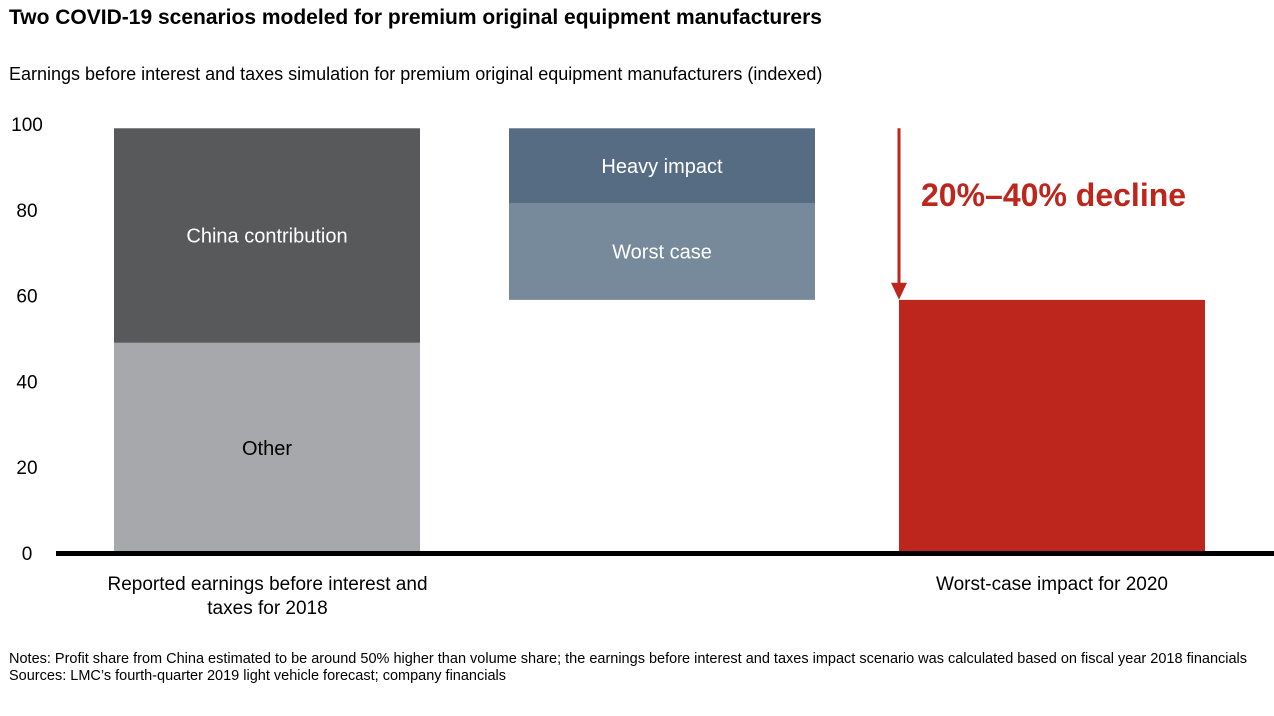 This screenshot has width=1274, height=716. Describe the element at coordinates (26, 297) in the screenshot. I see `y-tick-label-60: 60` at that location.